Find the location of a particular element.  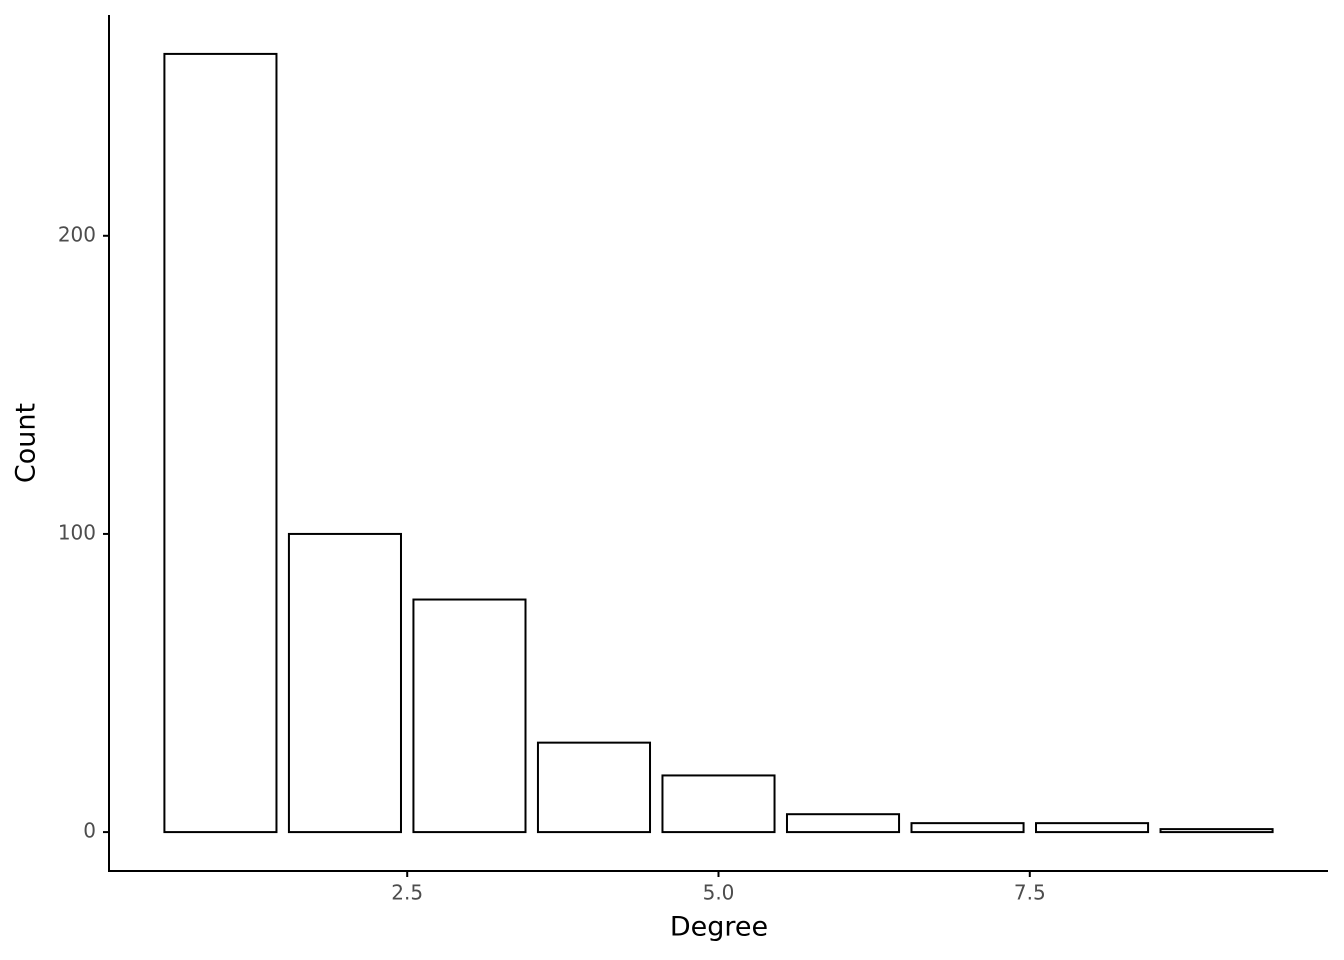

x-axis-title: Degree is located at coordinates (719, 927).